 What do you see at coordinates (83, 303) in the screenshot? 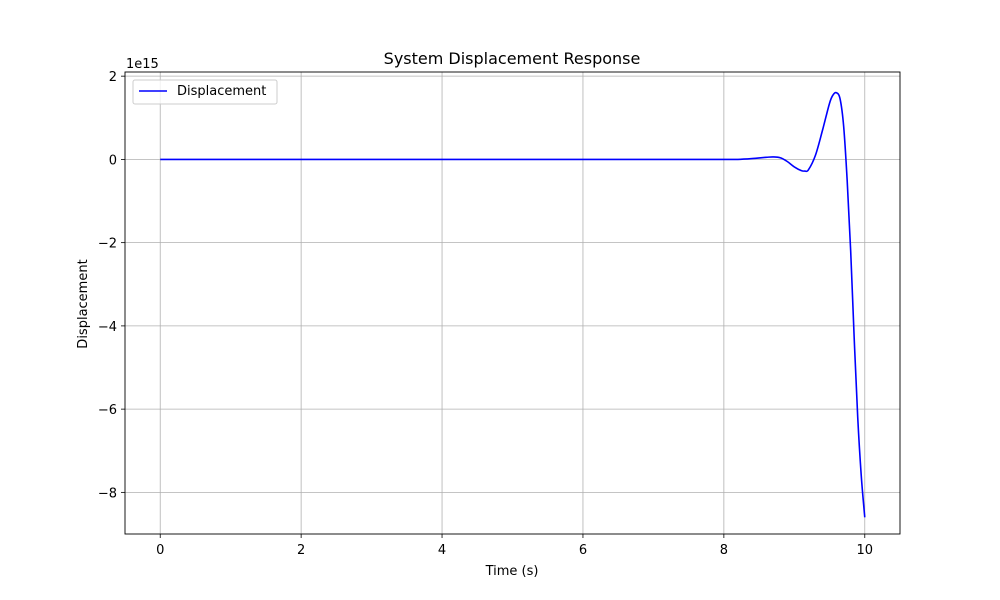
I see `y-axis-label: Displacement` at bounding box center [83, 303].